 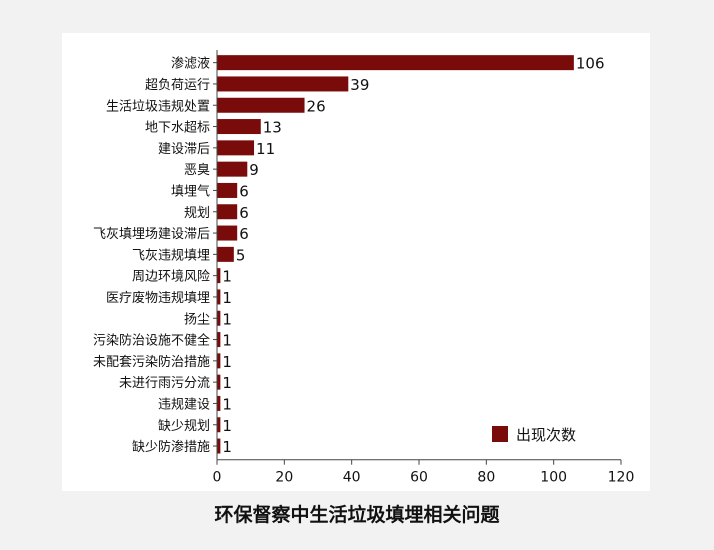 I want to click on category-label: 扬尘, so click(x=197, y=319).